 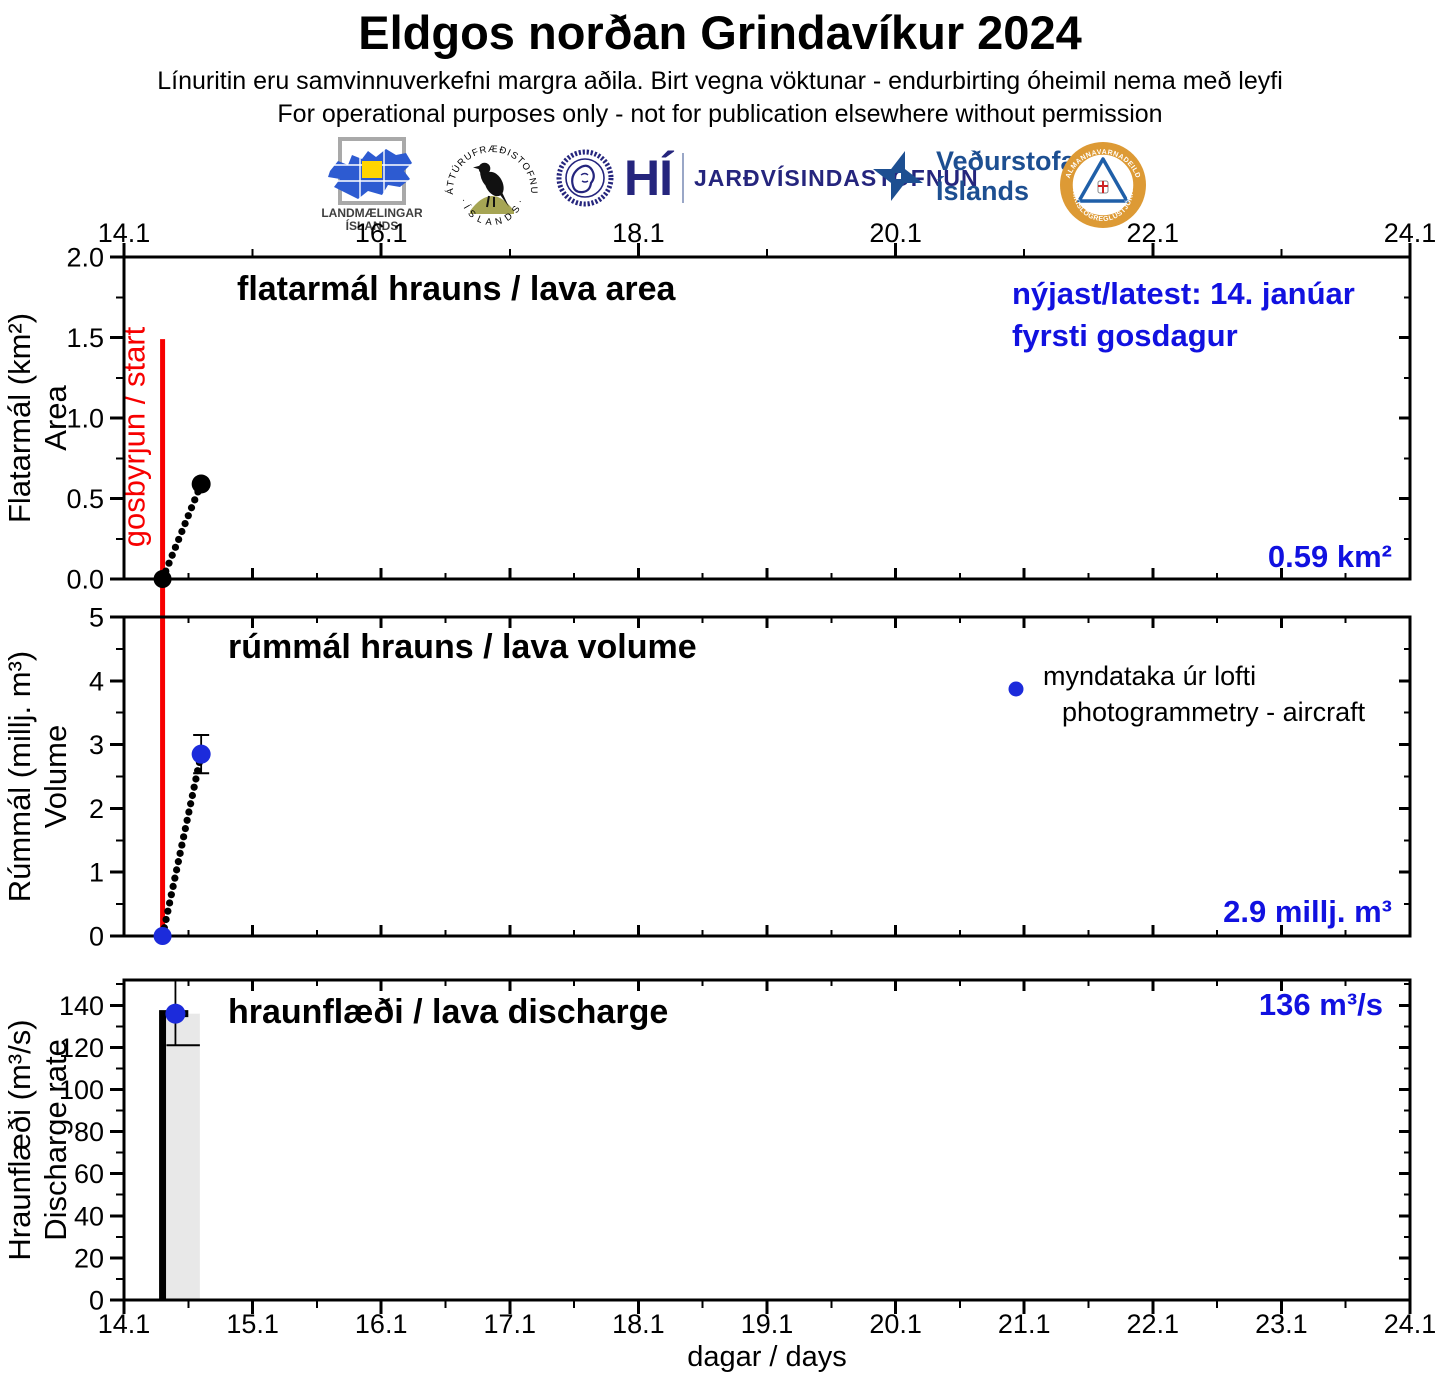 What do you see at coordinates (1016, 689) in the screenshot?
I see `legend-marker-dot` at bounding box center [1016, 689].